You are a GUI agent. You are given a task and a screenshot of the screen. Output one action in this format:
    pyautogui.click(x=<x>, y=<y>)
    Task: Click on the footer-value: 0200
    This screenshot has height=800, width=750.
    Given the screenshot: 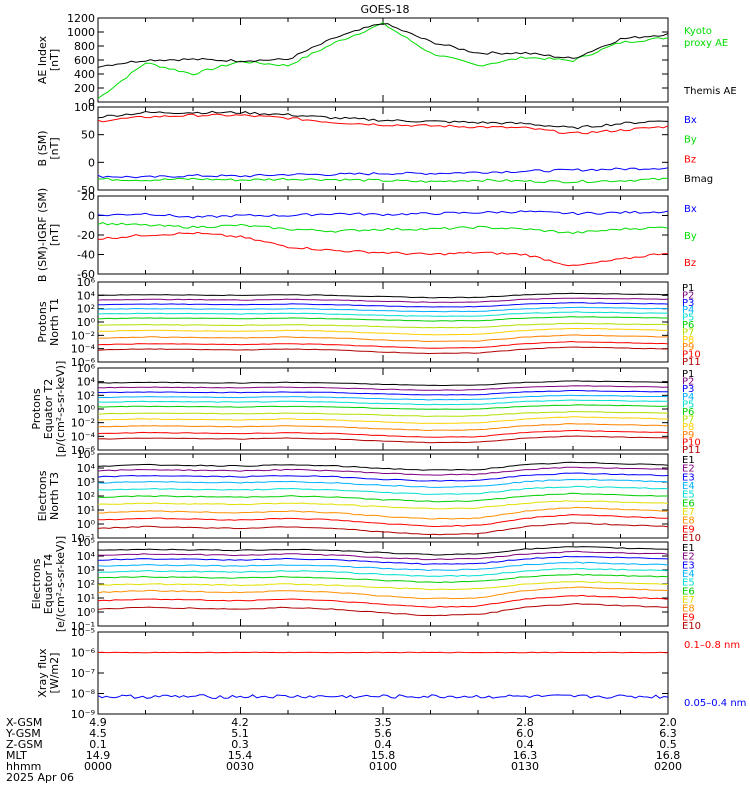 What is the action you would take?
    pyautogui.click(x=668, y=766)
    